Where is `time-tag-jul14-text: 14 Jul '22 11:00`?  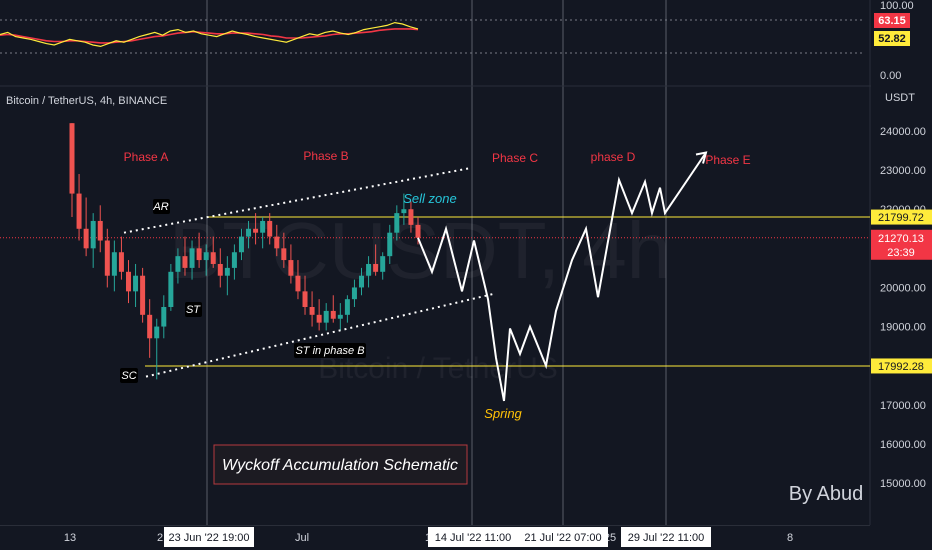 time-tag-jul14-text: 14 Jul '22 11:00 is located at coordinates (473, 538).